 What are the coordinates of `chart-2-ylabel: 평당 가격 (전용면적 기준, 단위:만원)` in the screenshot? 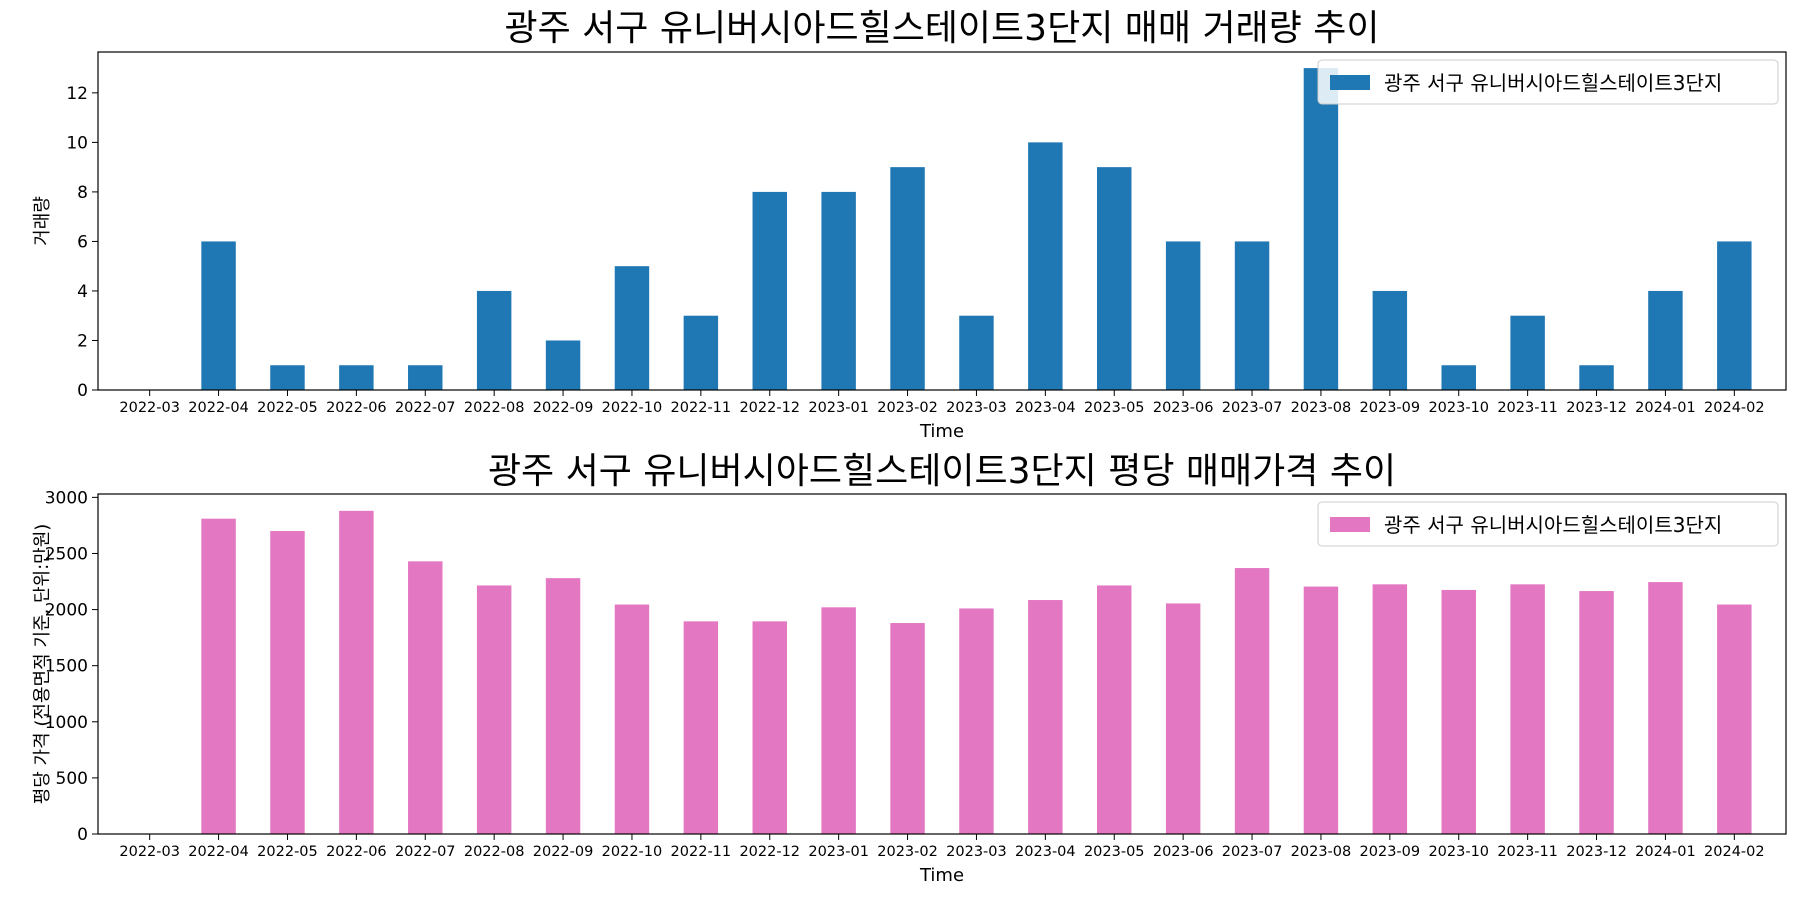 It's located at (42, 664).